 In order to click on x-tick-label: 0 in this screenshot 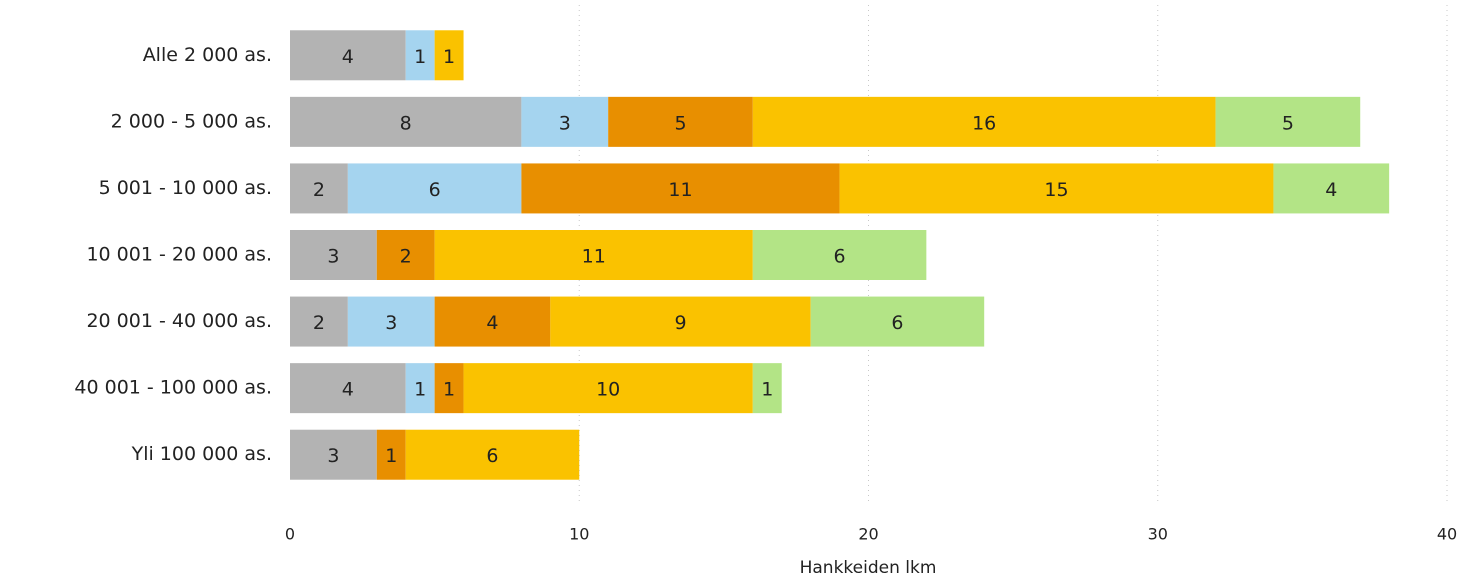, I will do `click(290, 534)`.